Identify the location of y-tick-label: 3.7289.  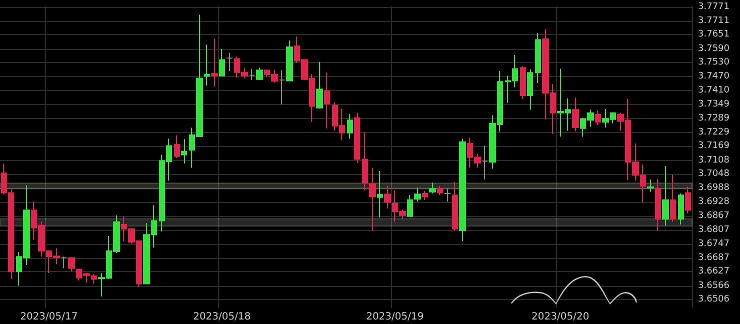
(714, 118).